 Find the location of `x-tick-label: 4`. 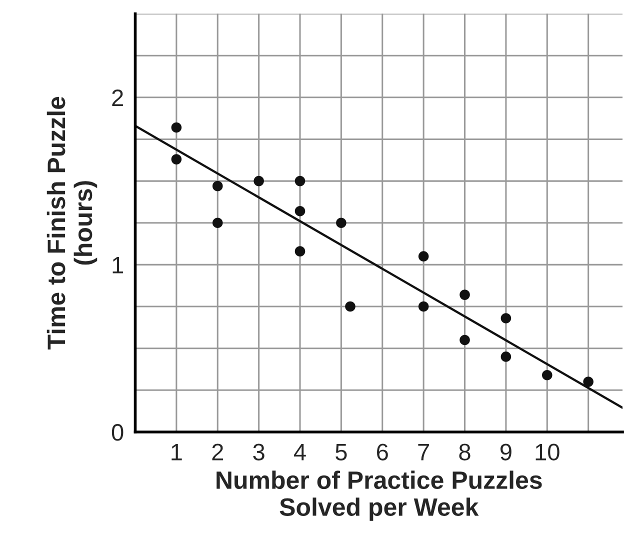

x-tick-label: 4 is located at coordinates (300, 452).